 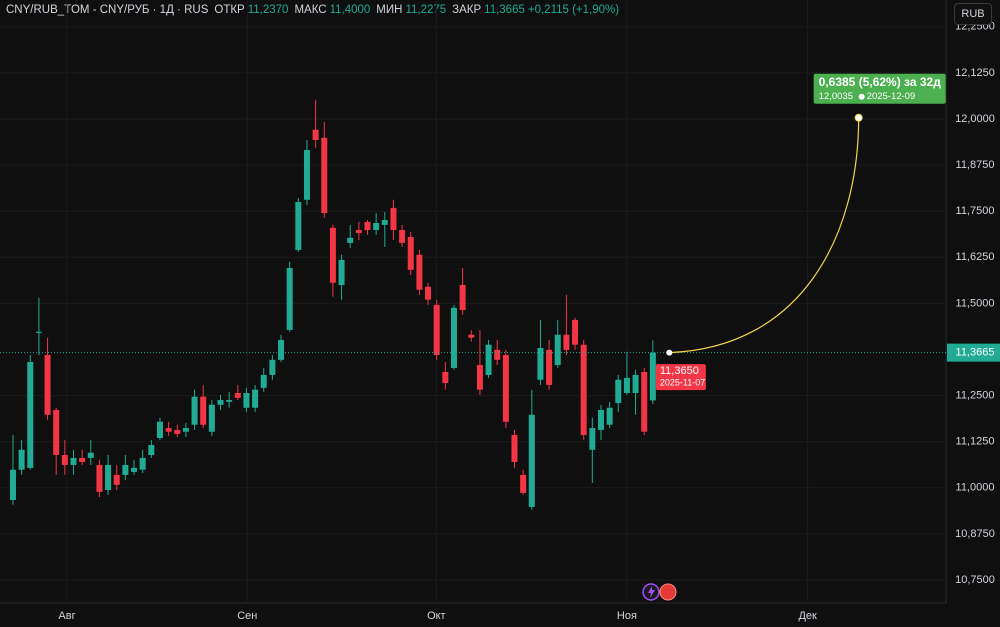 What do you see at coordinates (268, 10) in the screenshot?
I see `open-value: 11,2370` at bounding box center [268, 10].